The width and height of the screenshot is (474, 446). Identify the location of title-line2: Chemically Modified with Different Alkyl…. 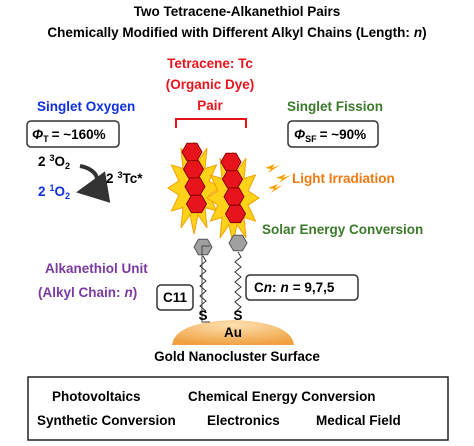
(236, 32).